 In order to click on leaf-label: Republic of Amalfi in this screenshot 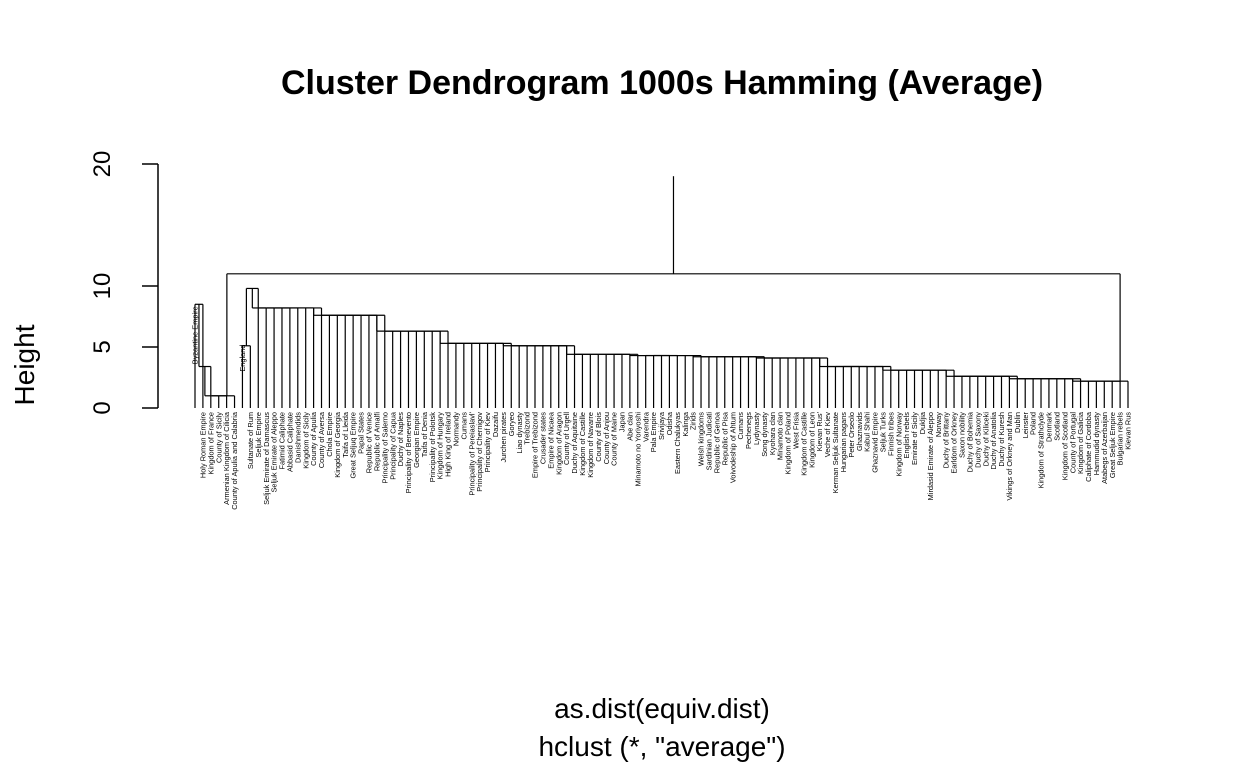, I will do `click(376, 442)`.